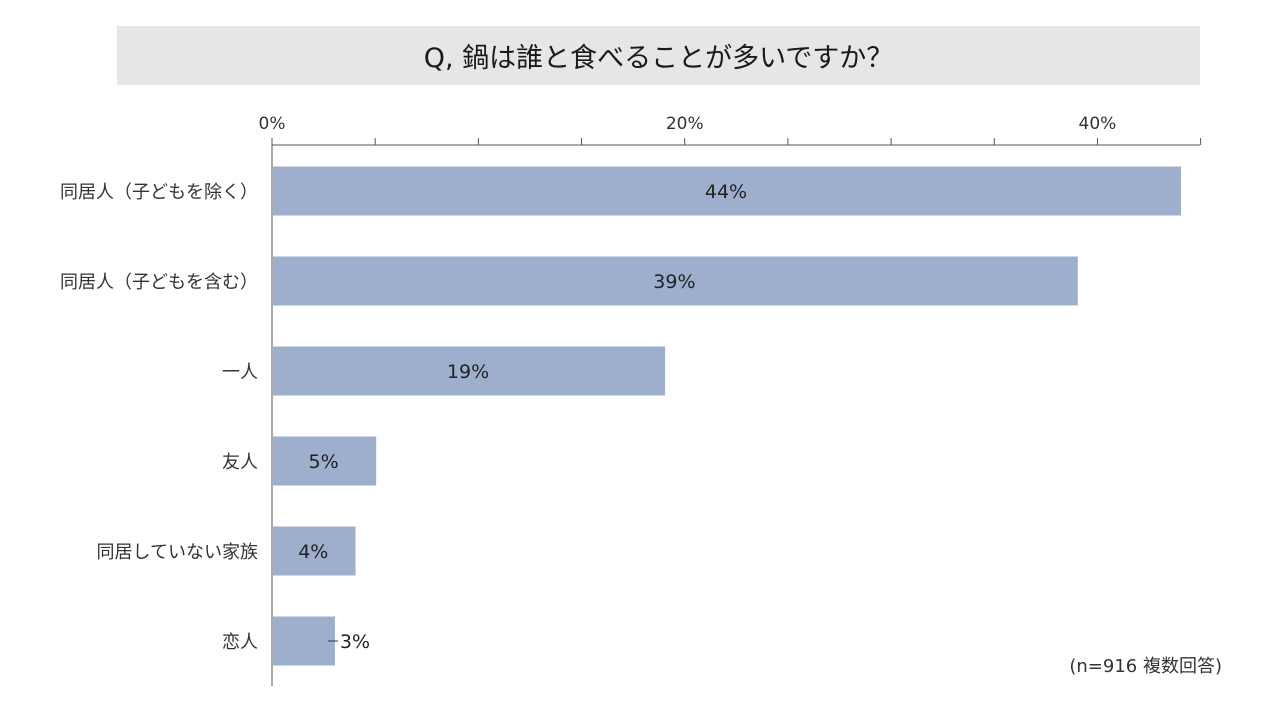  What do you see at coordinates (355, 642) in the screenshot?
I see `data-label: 3%` at bounding box center [355, 642].